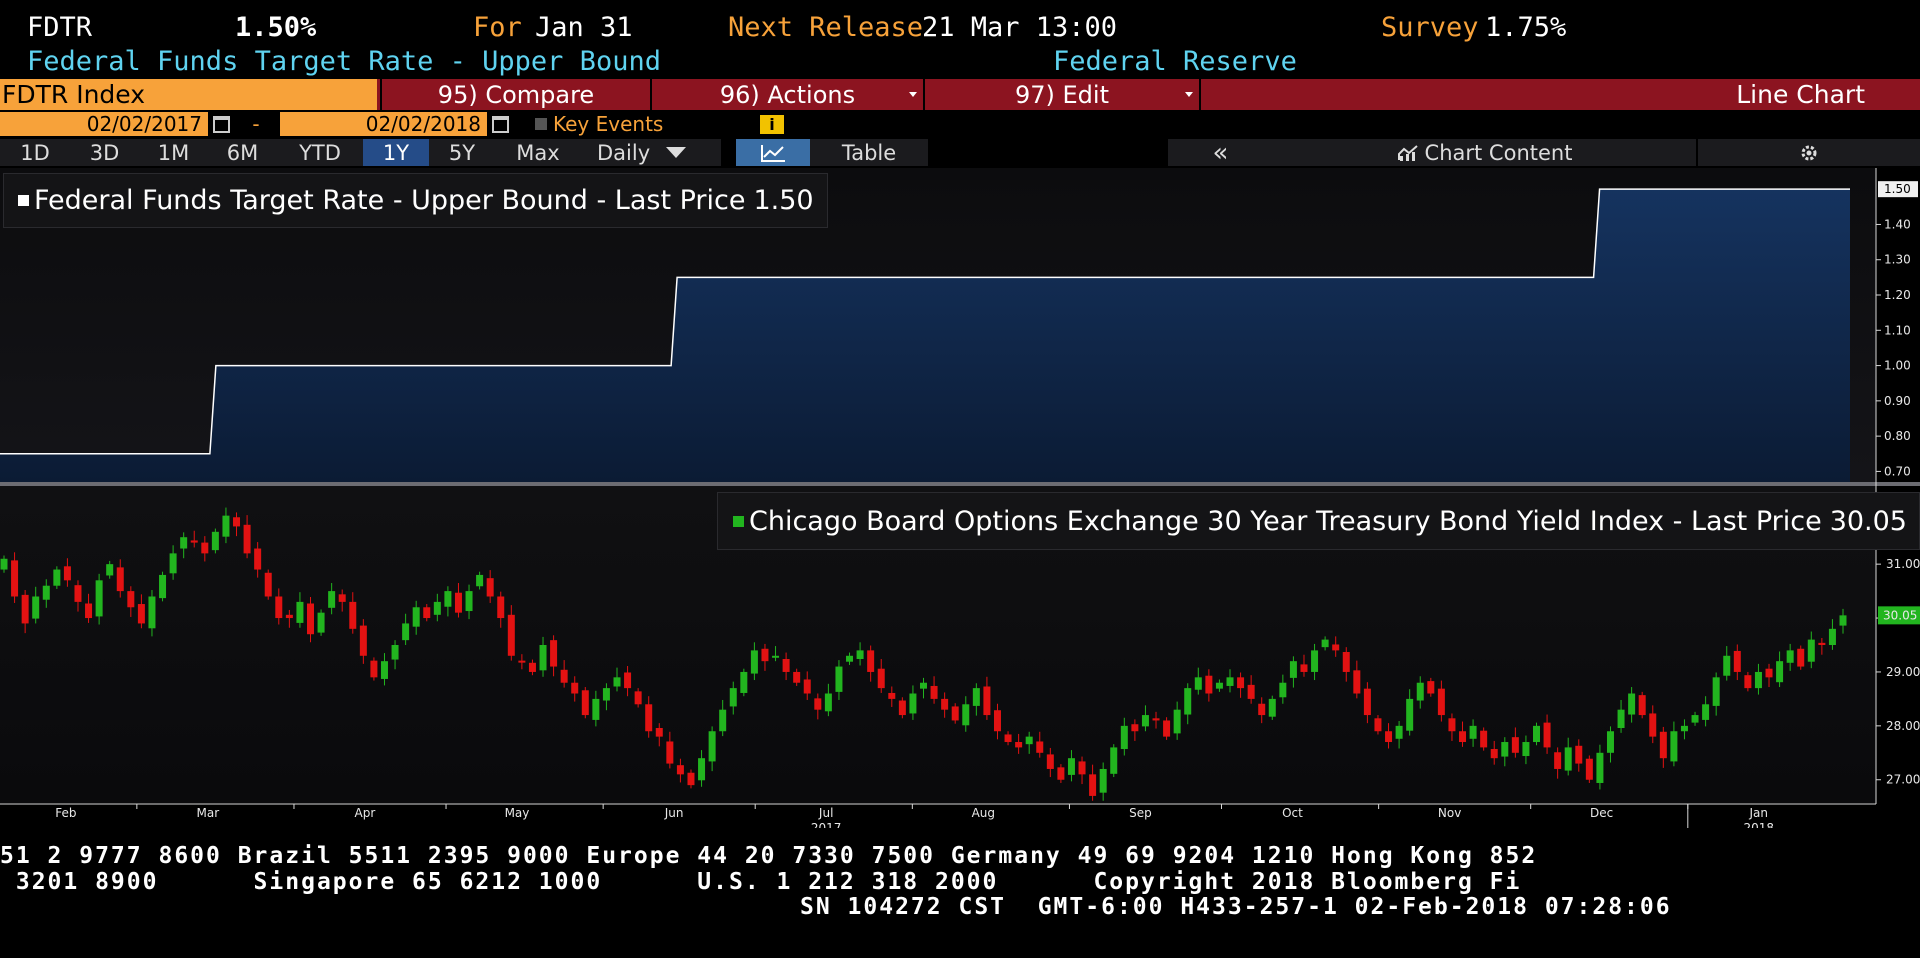  What do you see at coordinates (1809, 152) in the screenshot?
I see `gear-icon` at bounding box center [1809, 152].